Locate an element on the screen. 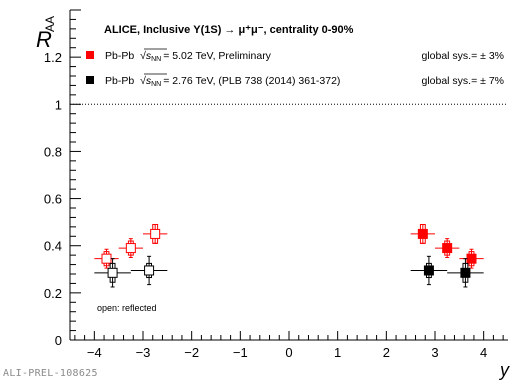 This screenshot has height=382, width=519. x-tick-label: 3 is located at coordinates (434, 352).